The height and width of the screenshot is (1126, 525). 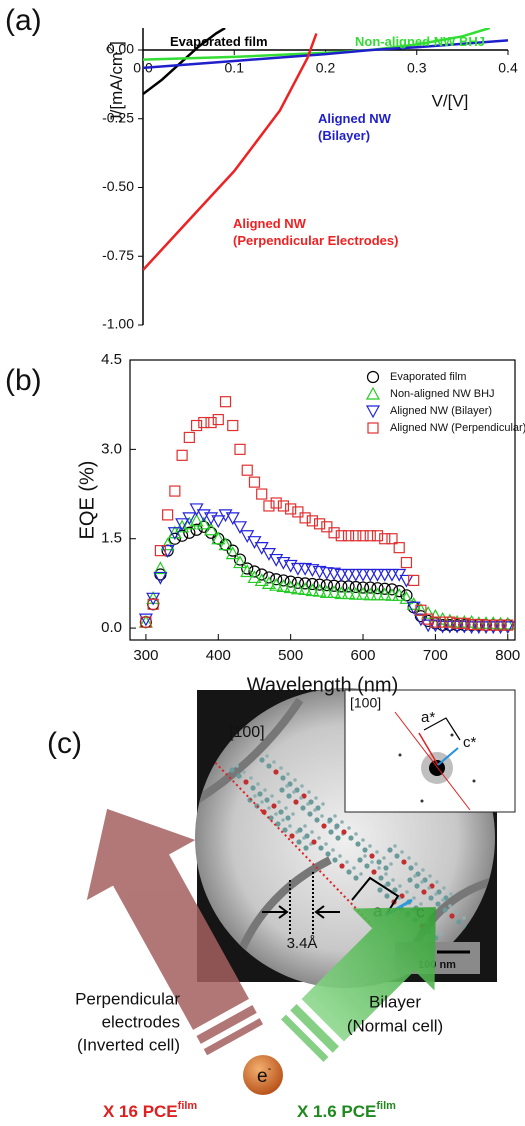 I want to click on series-label: Aligned NW (Bilayer), so click(x=354, y=127).